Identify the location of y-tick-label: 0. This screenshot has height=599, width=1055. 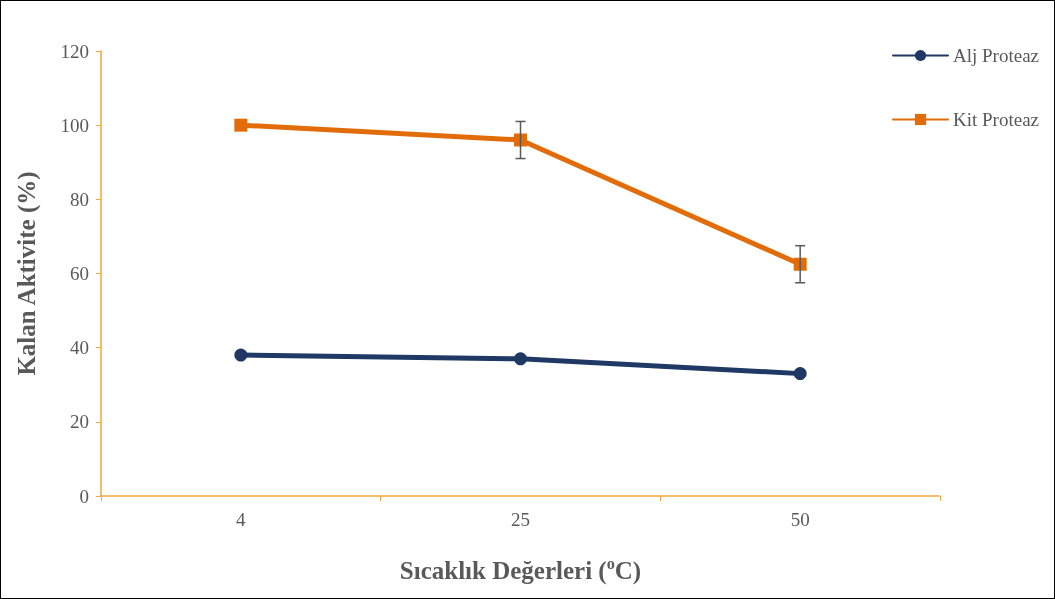
(84, 496).